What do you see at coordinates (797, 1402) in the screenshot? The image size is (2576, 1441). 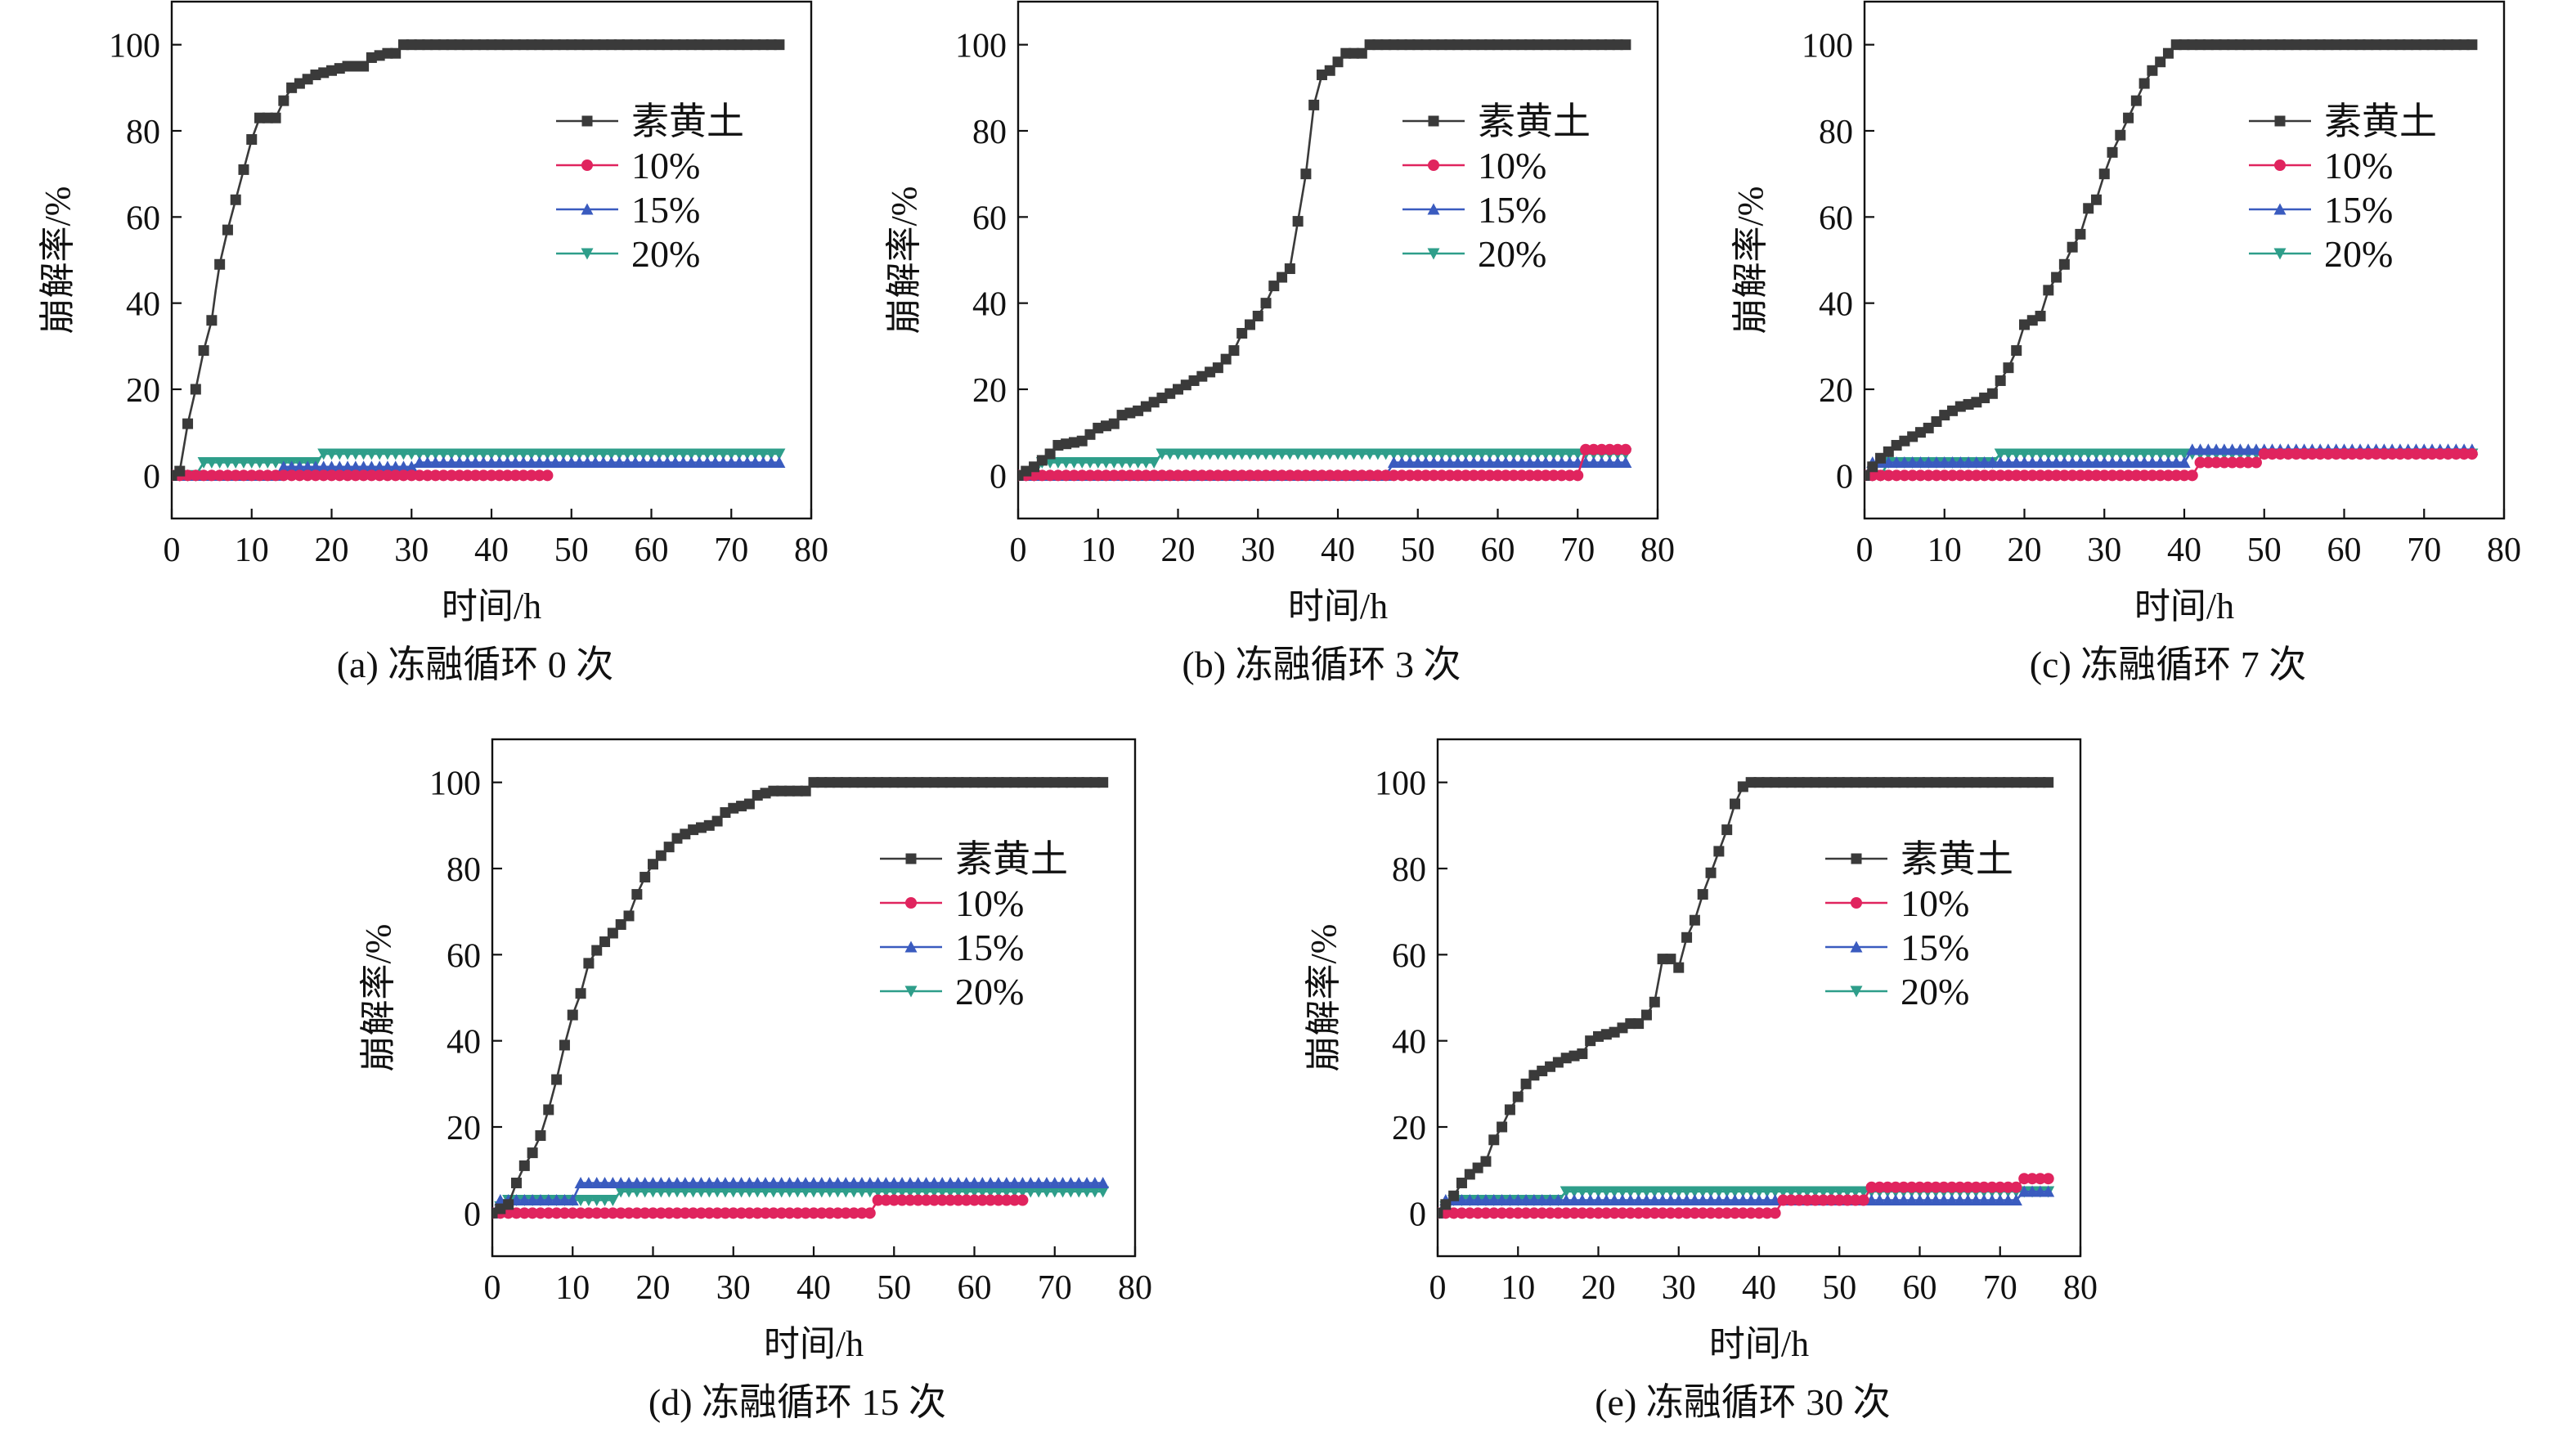 I see `chart-caption: (d) 冻融循环 15 次` at bounding box center [797, 1402].